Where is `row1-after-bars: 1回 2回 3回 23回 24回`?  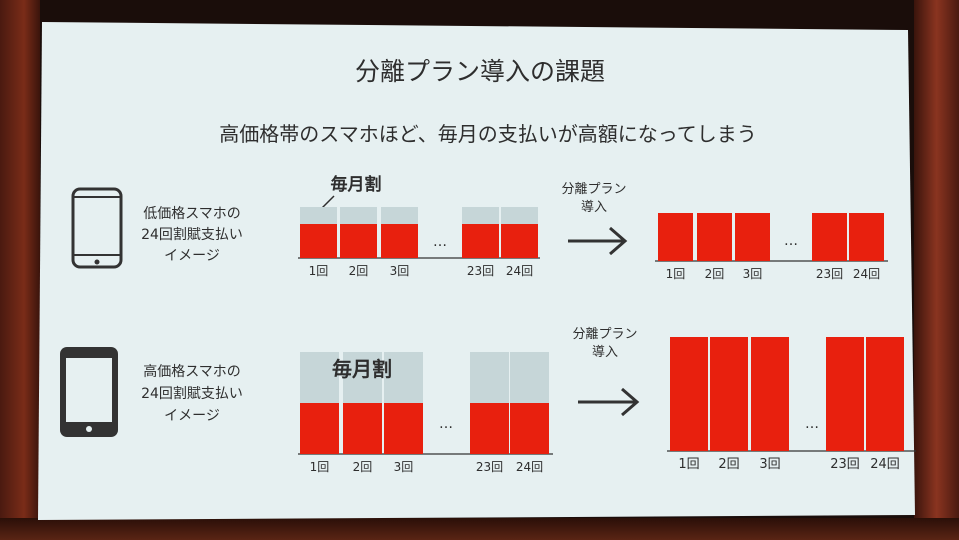
row1-after-bars: 1回 2回 3回 23回 24回 is located at coordinates (771, 247).